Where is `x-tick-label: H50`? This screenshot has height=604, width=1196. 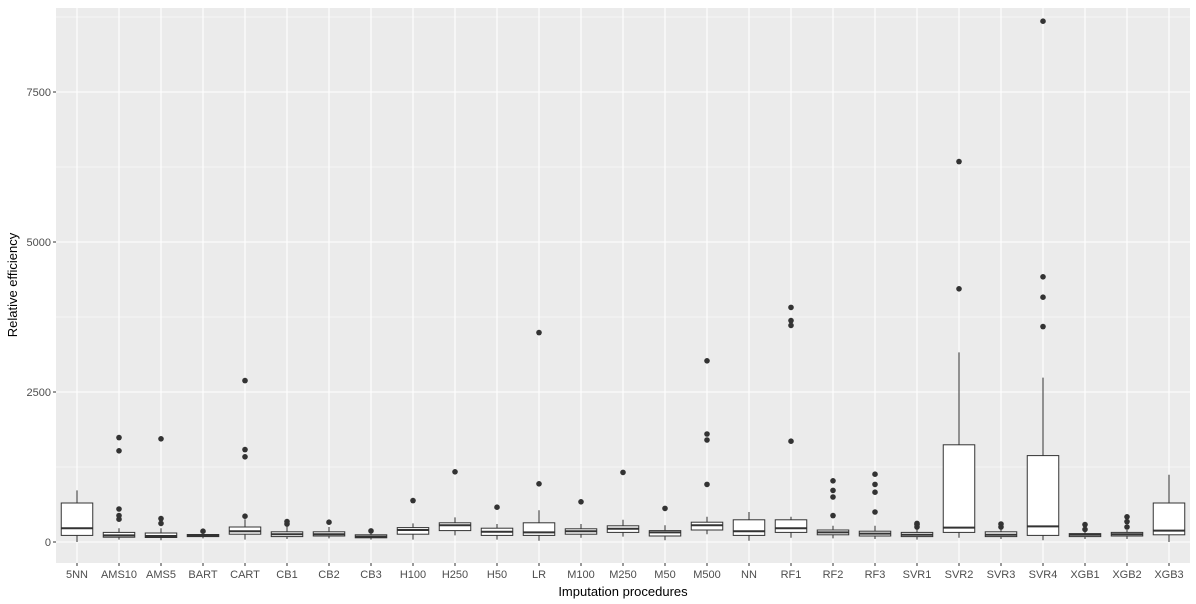 x-tick-label: H50 is located at coordinates (497, 575).